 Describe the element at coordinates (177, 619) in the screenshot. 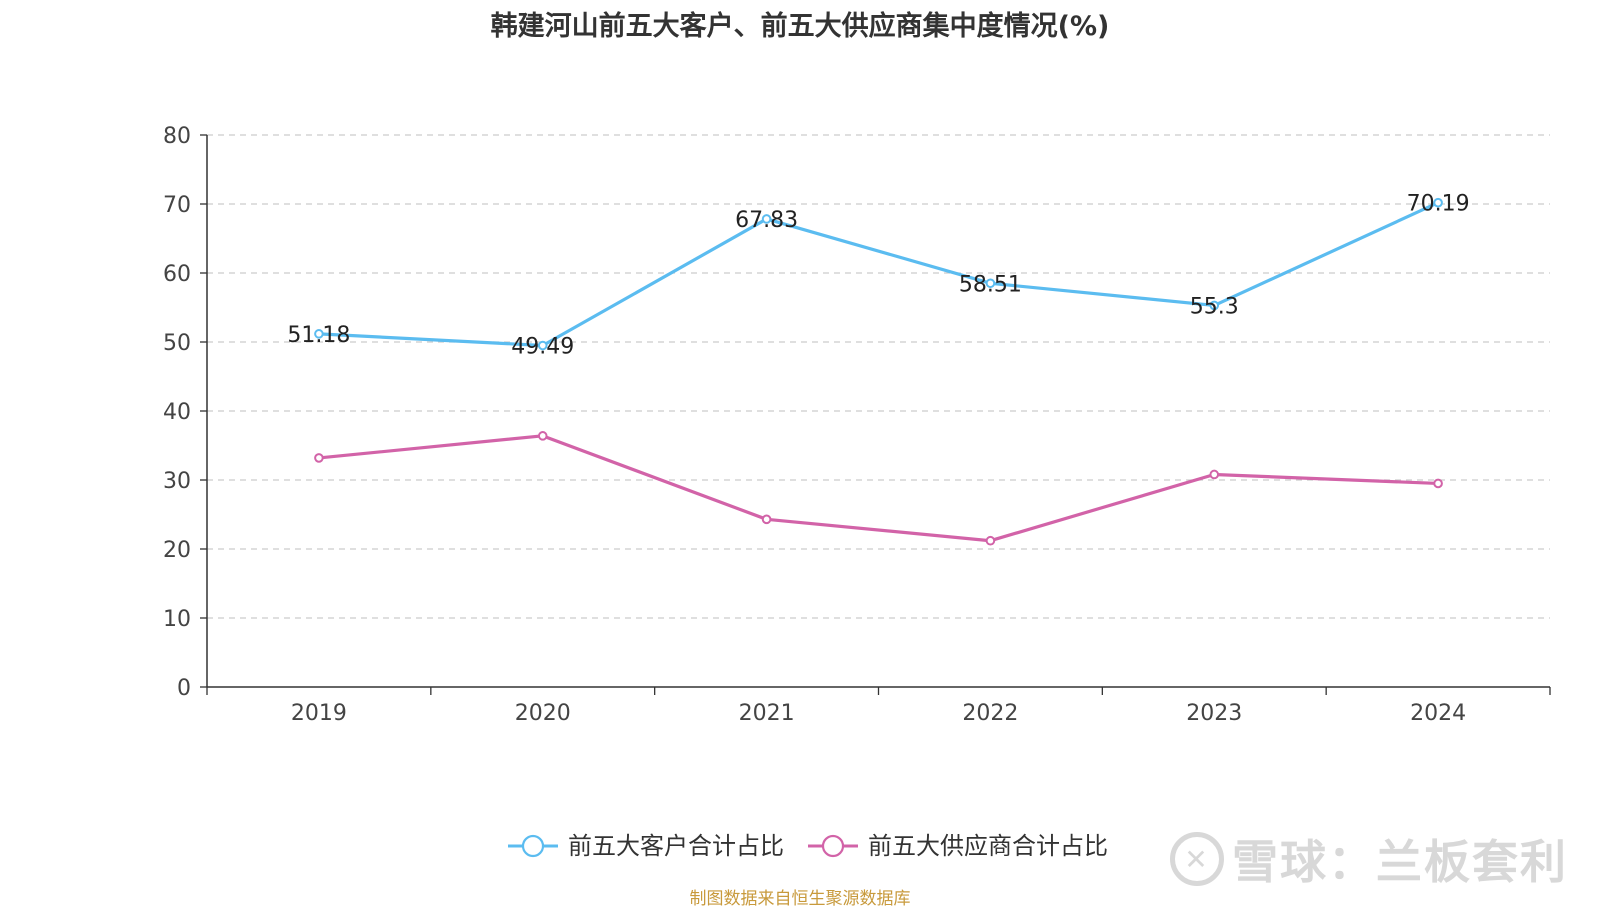

I see `y-tick-label: 10` at that location.